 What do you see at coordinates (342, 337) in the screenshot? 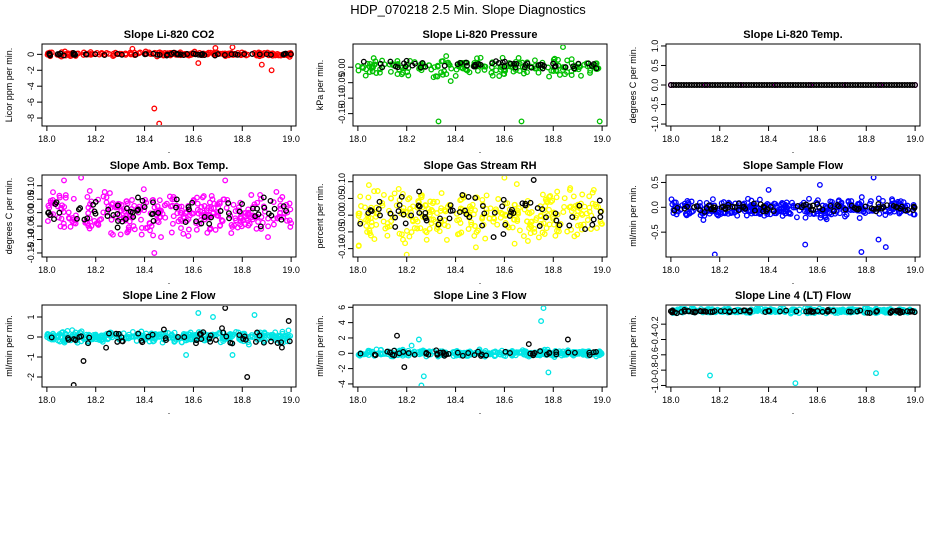
I see `y-tick-label: 2` at bounding box center [342, 337].